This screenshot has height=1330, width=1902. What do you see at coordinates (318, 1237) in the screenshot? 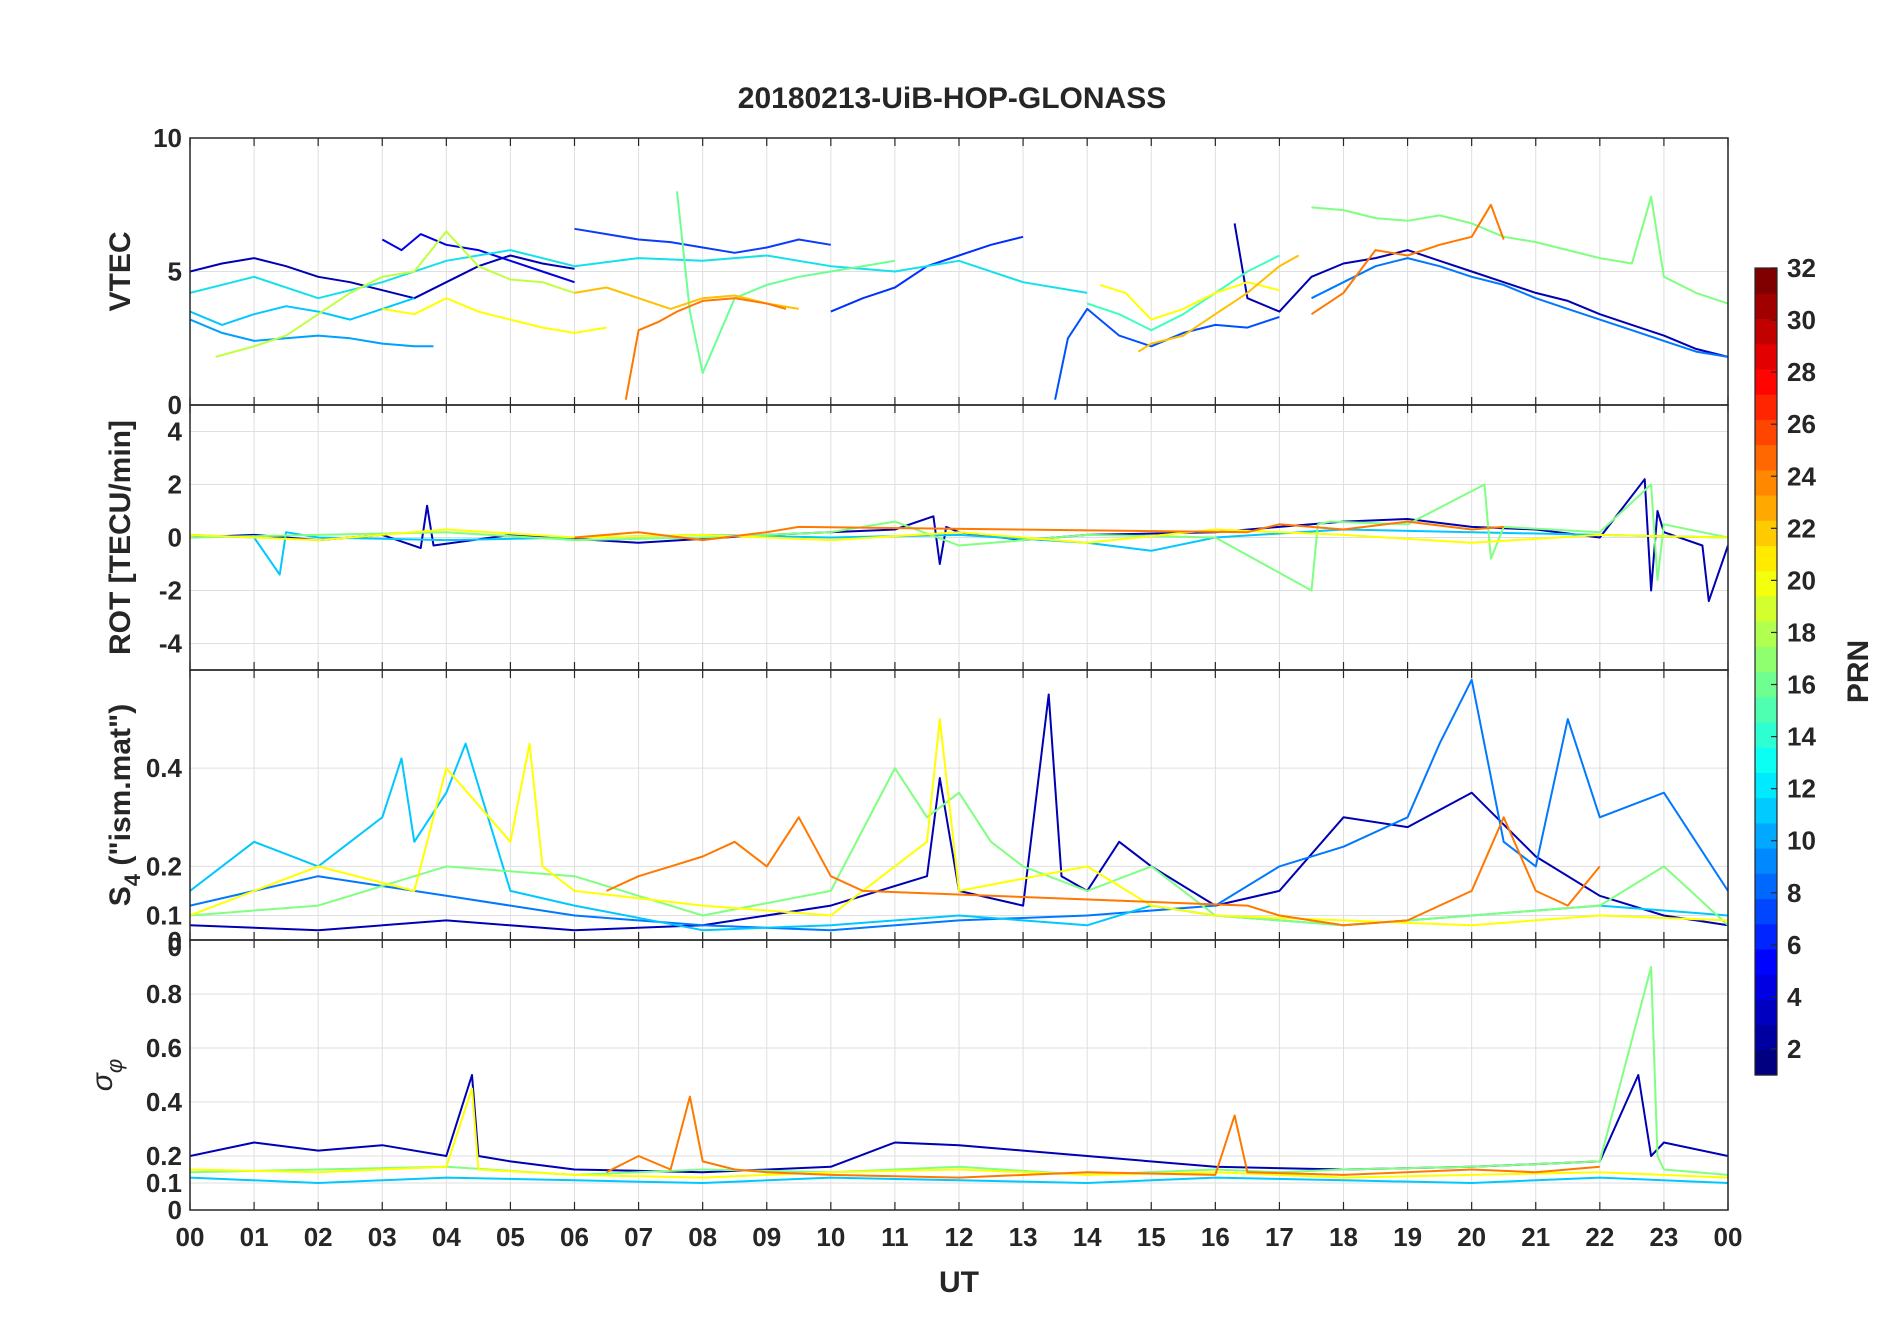
I see `x-tick-label: 02` at bounding box center [318, 1237].